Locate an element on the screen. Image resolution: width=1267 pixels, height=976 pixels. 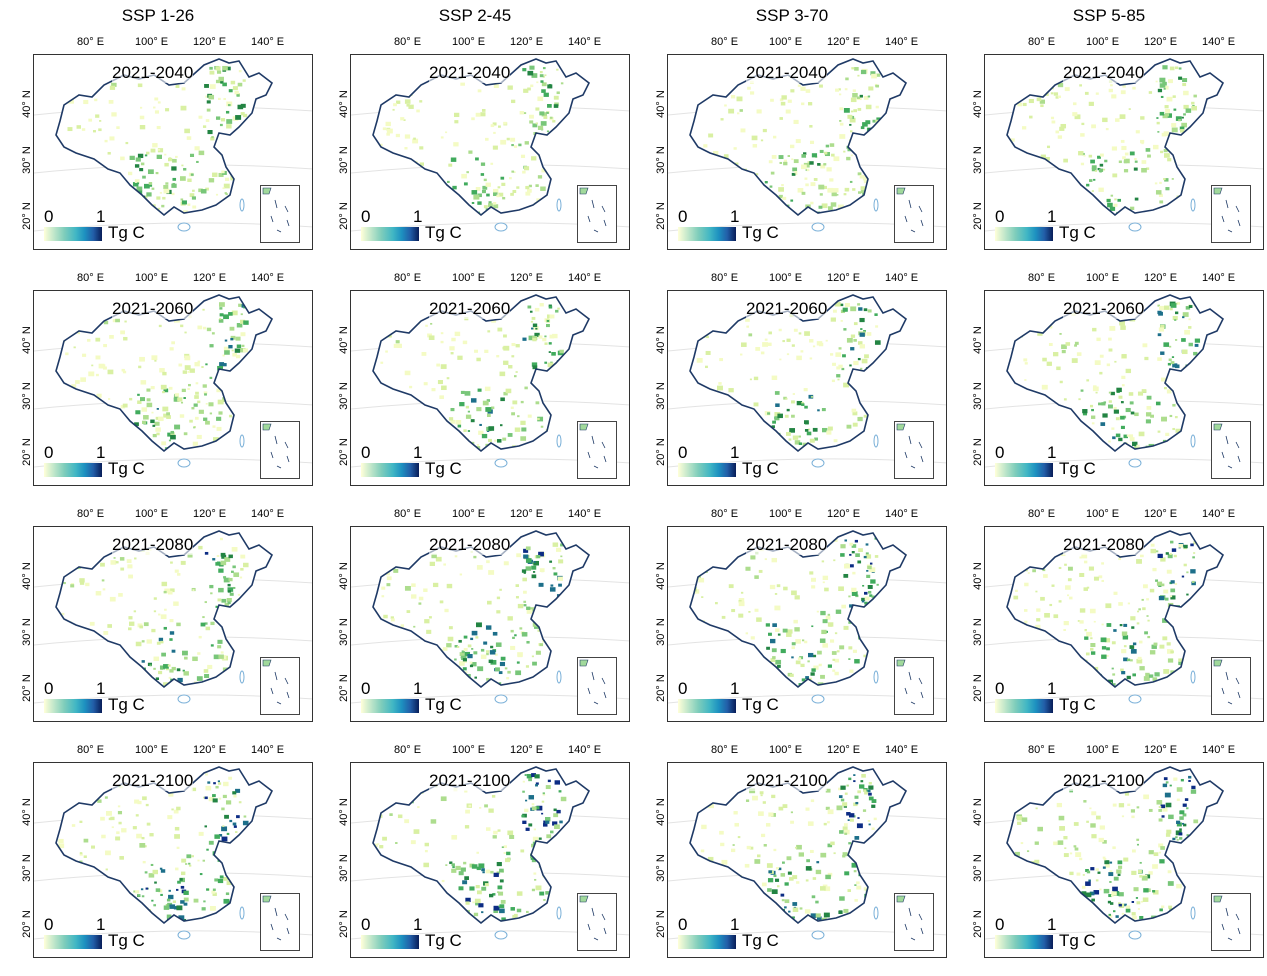
map-frame: 2021-2060 0 1 Tg C is located at coordinates (1124, 388).